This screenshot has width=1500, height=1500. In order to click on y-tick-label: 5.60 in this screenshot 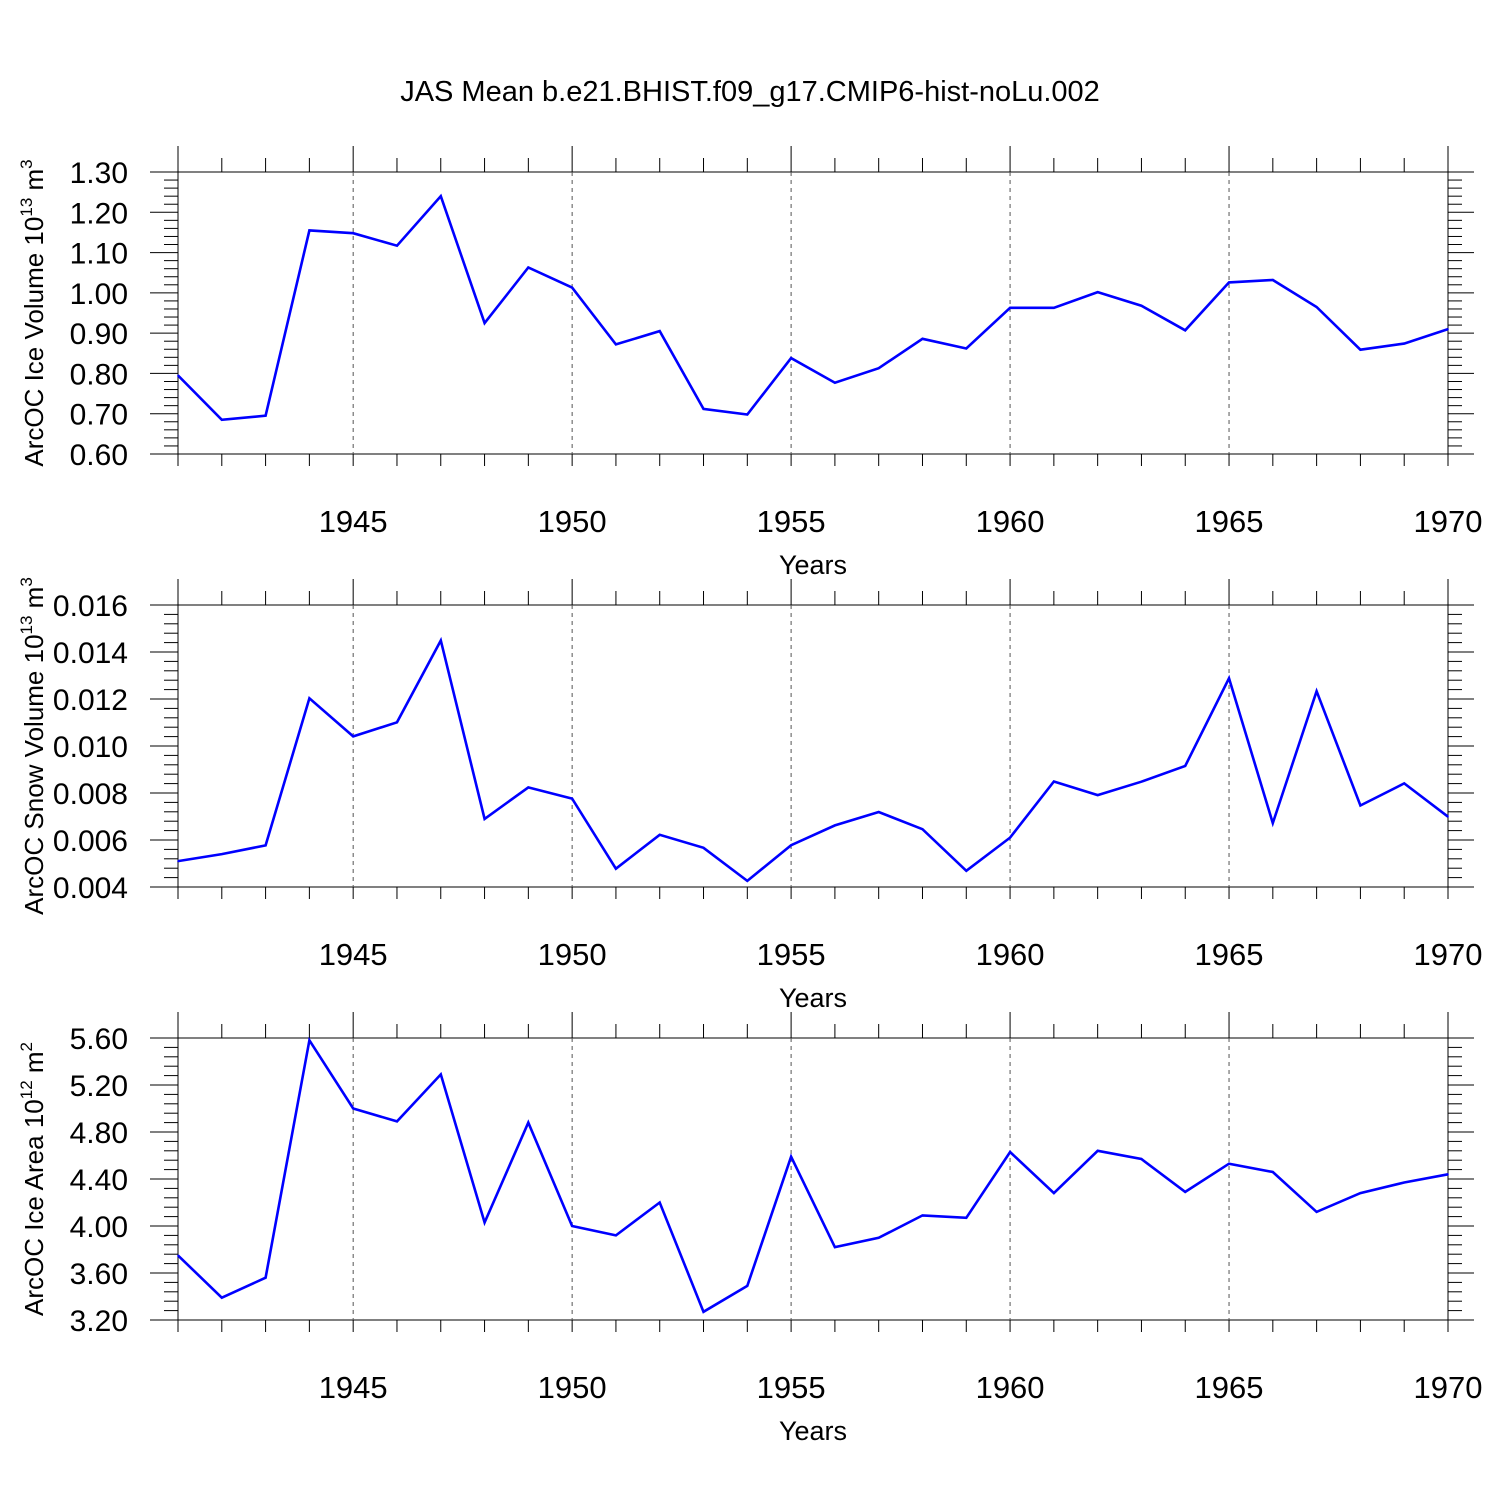, I will do `click(99, 1039)`.